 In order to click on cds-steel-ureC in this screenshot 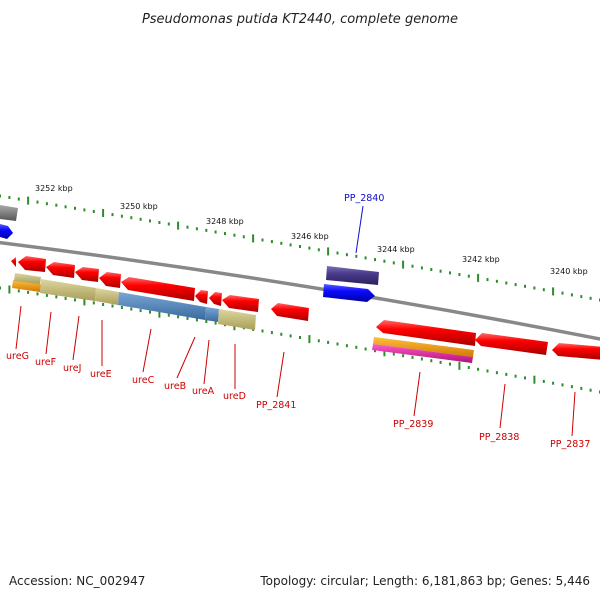, I will do `click(162, 306)`.